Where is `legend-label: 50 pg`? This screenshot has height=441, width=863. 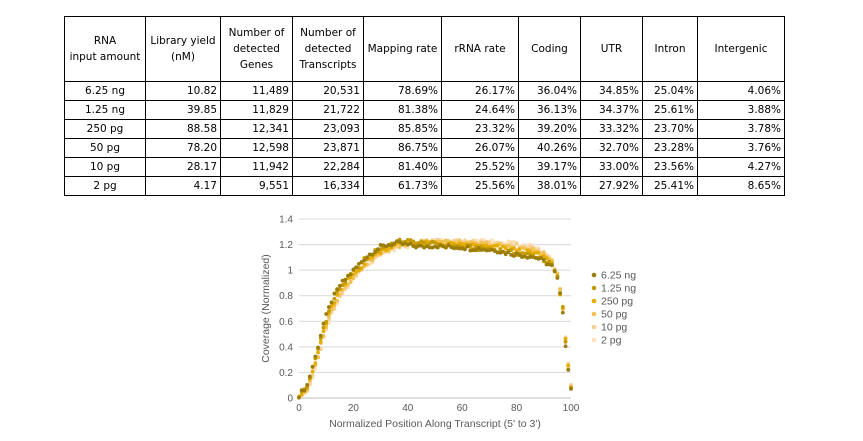 legend-label: 50 pg is located at coordinates (614, 315).